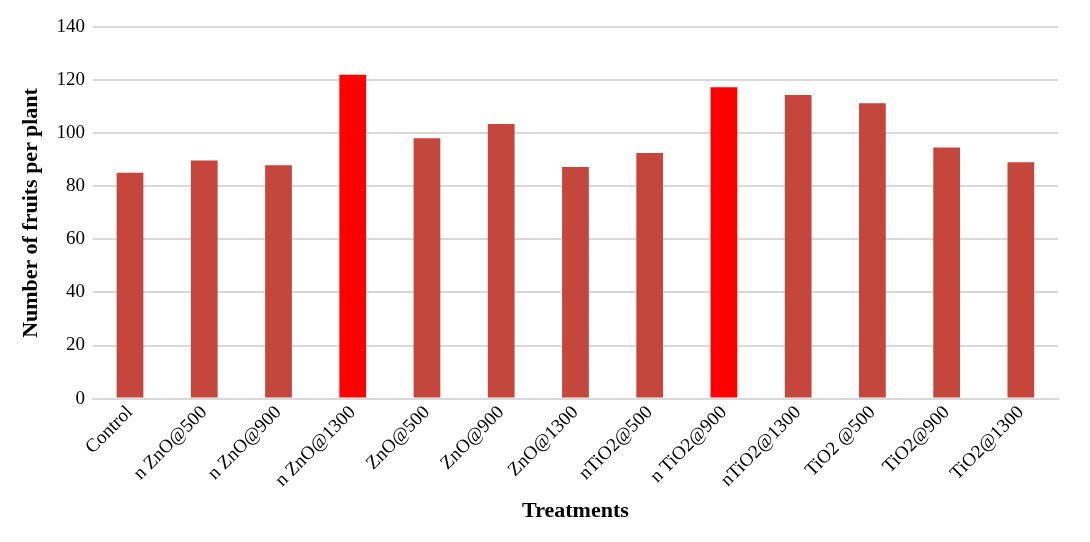 Image resolution: width=1090 pixels, height=542 pixels. I want to click on y-axis-title: Number of fruits per plant, so click(29, 212).